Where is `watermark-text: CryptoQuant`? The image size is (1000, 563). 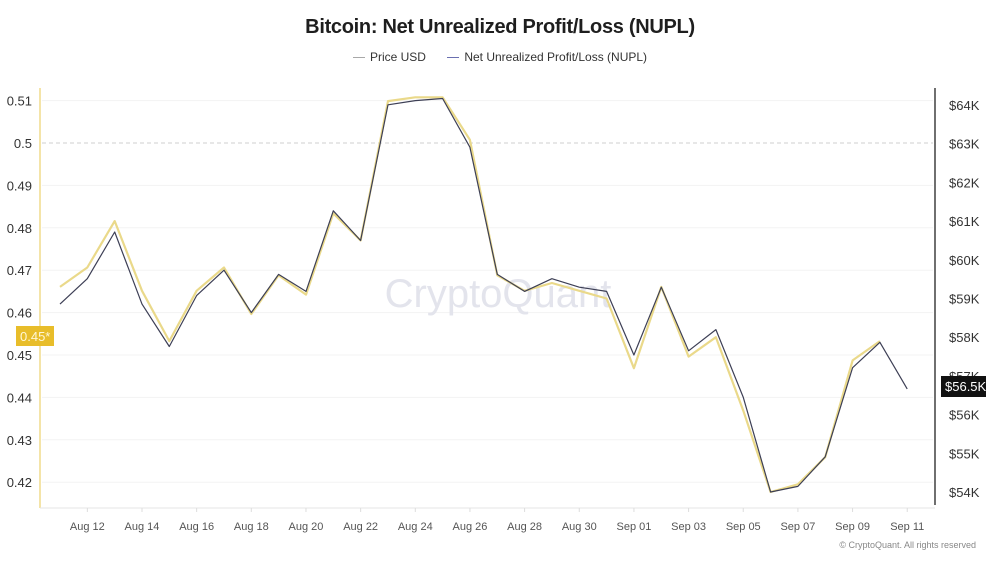
watermark-text: CryptoQuant is located at coordinates (498, 294).